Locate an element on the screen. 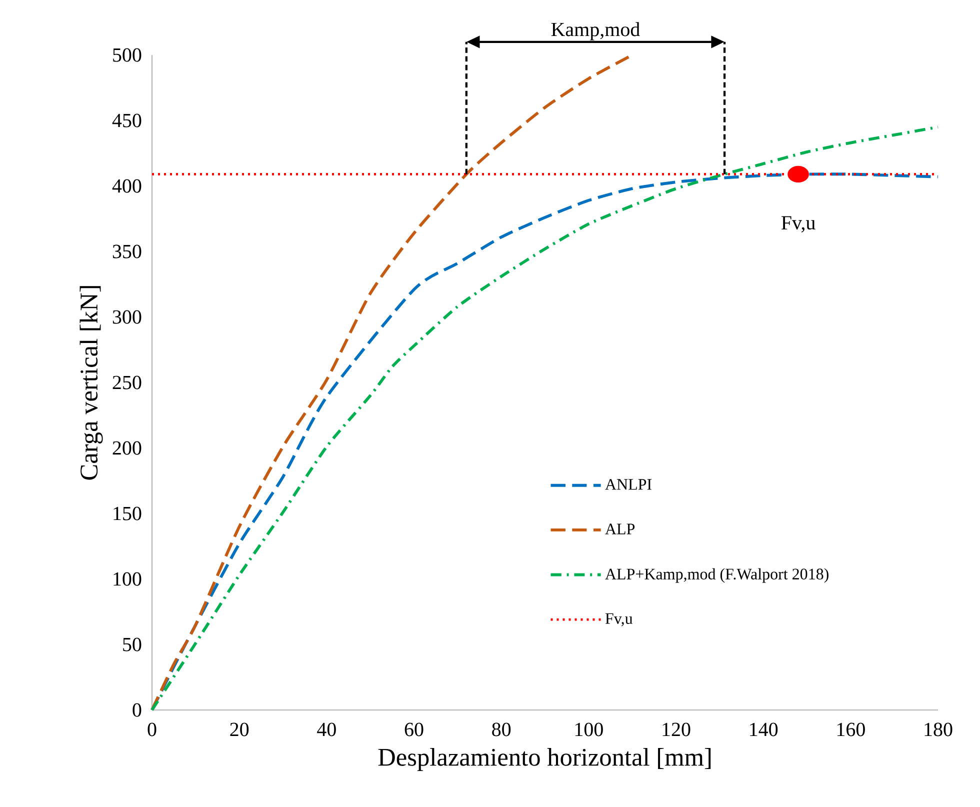  y-tick-label: 0 is located at coordinates (137, 710).